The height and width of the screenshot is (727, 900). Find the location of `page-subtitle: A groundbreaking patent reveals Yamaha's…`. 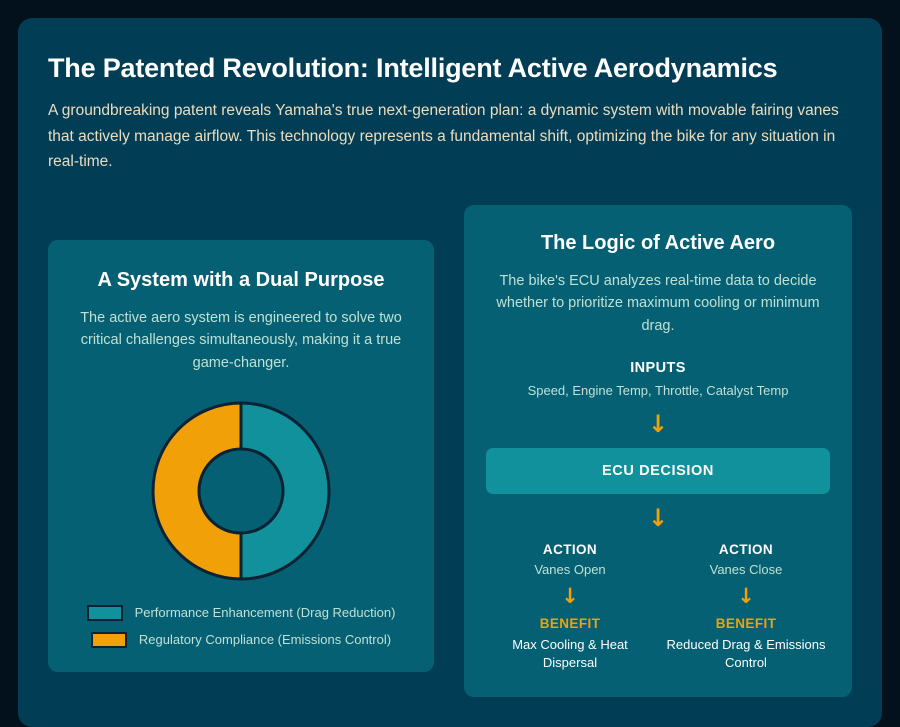

page-subtitle: A groundbreaking patent reveals Yamaha's… is located at coordinates (443, 136).